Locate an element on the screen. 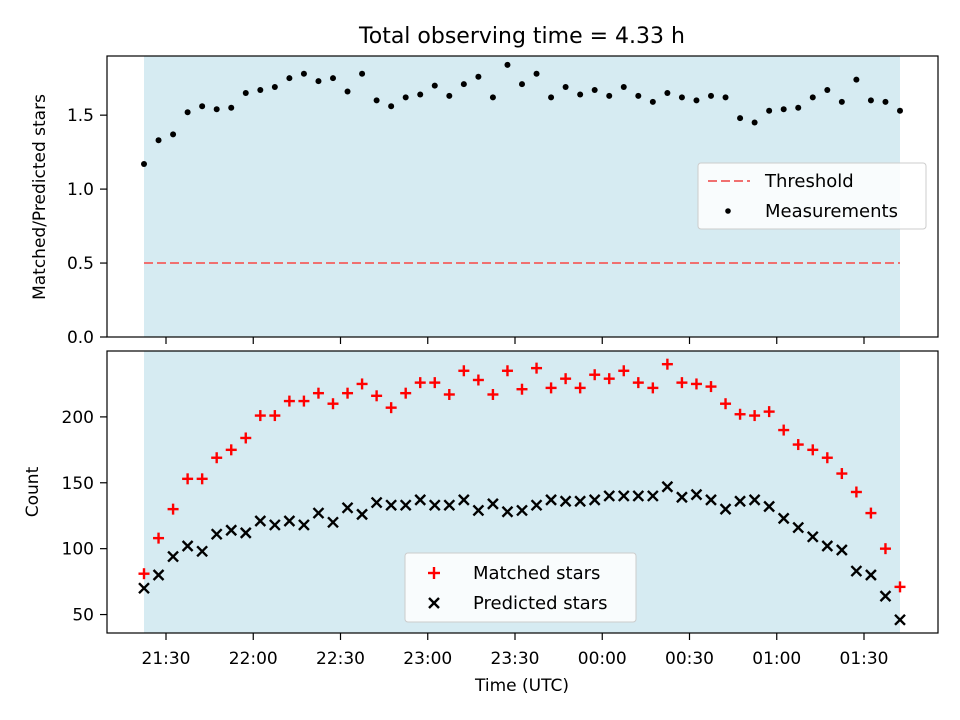 The width and height of the screenshot is (960, 720). top-y-tick-label: 1.0 is located at coordinates (80, 190).